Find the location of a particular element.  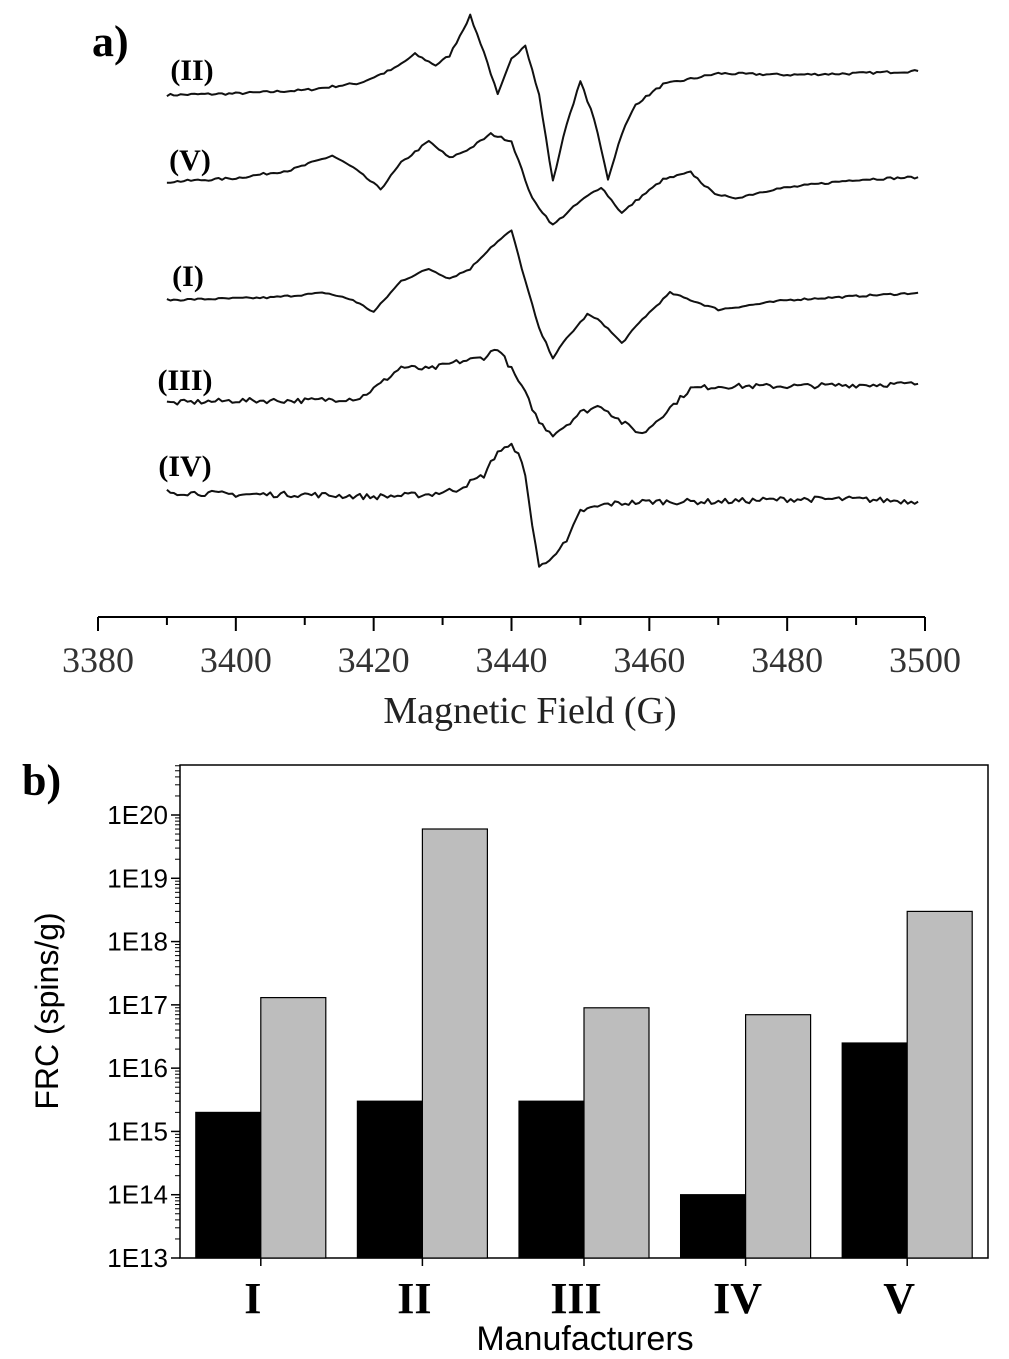

x-category-label: I is located at coordinates (252, 1298).